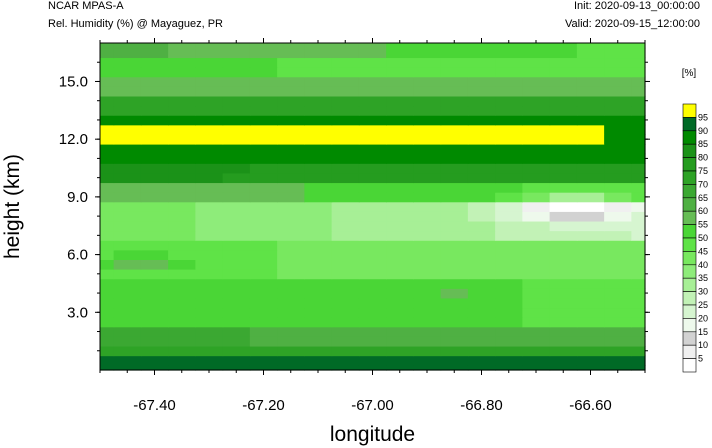 This screenshot has height=448, width=712. Describe the element at coordinates (703, 238) in the screenshot. I see `colorbar-label: 50` at that location.